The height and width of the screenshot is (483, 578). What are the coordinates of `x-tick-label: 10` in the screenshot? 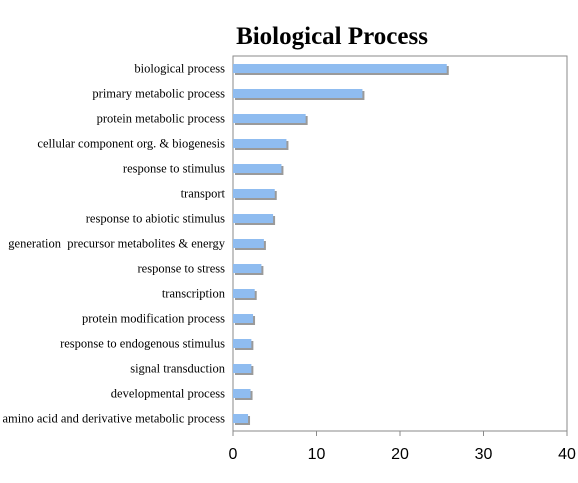 It's located at (317, 454).